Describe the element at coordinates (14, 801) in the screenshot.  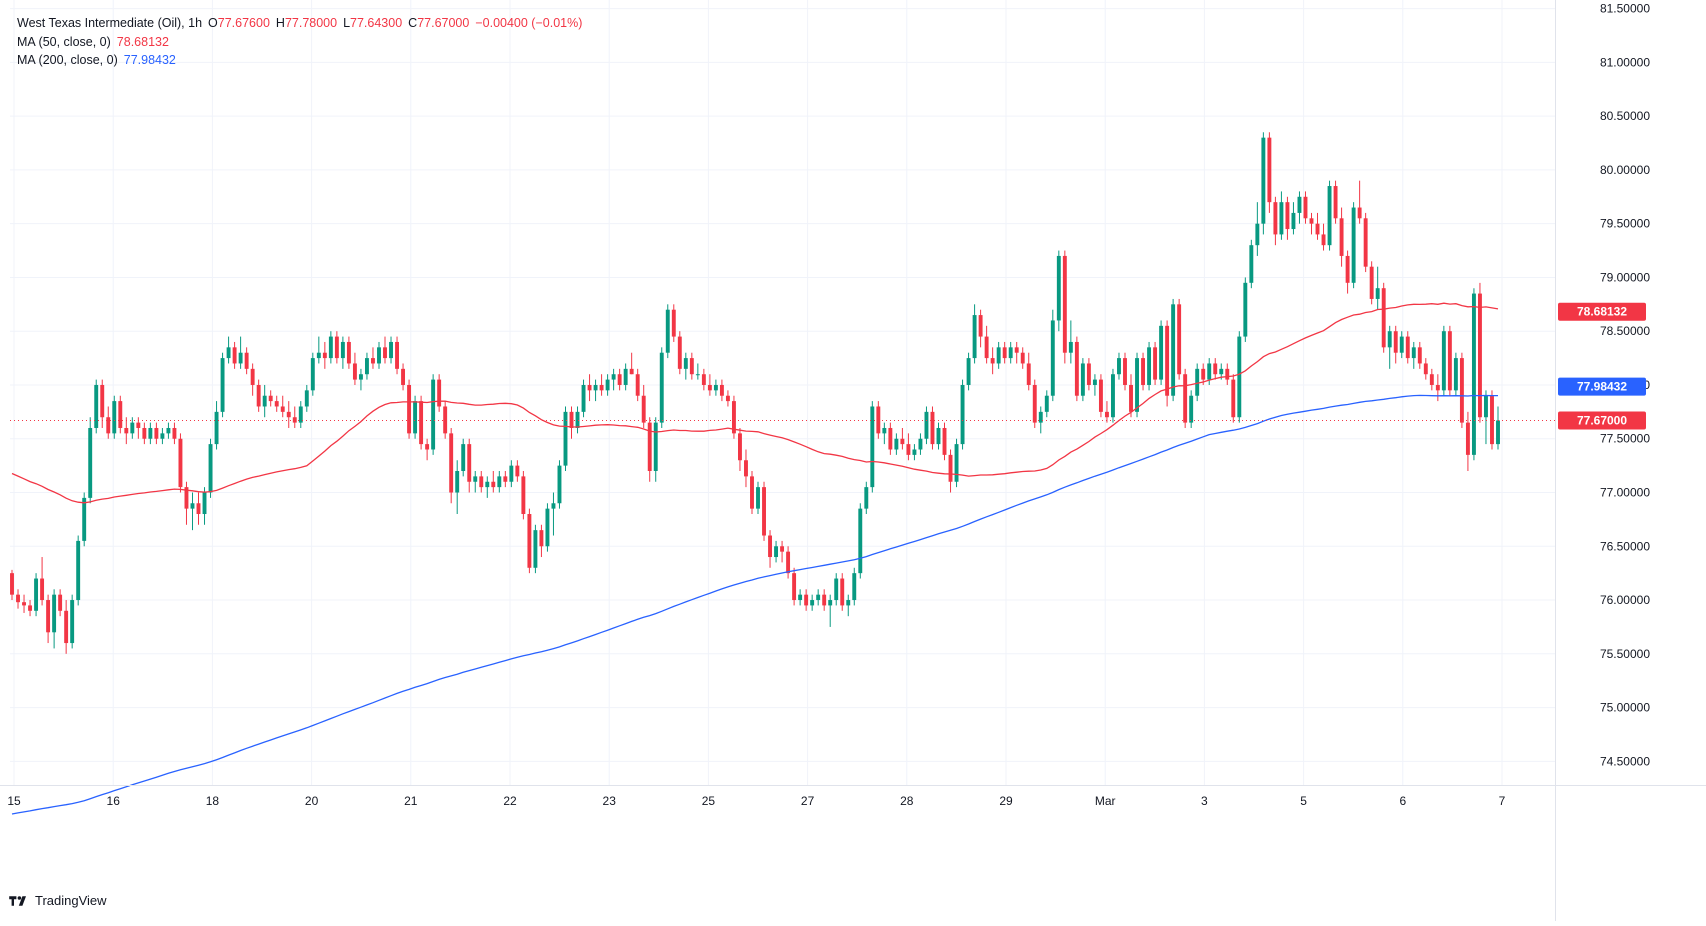
I see `x-tick-label: 15` at that location.